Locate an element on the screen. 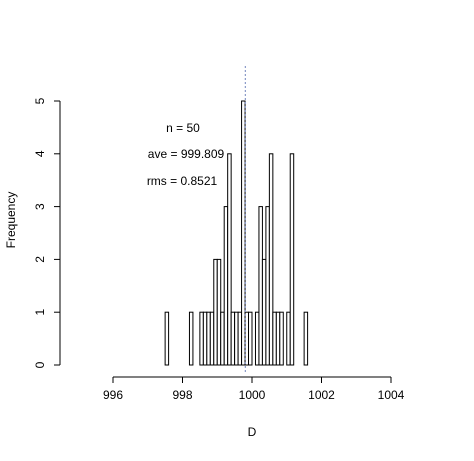 The height and width of the screenshot is (461, 474). annotation: rms = 0.8521 is located at coordinates (182, 181).